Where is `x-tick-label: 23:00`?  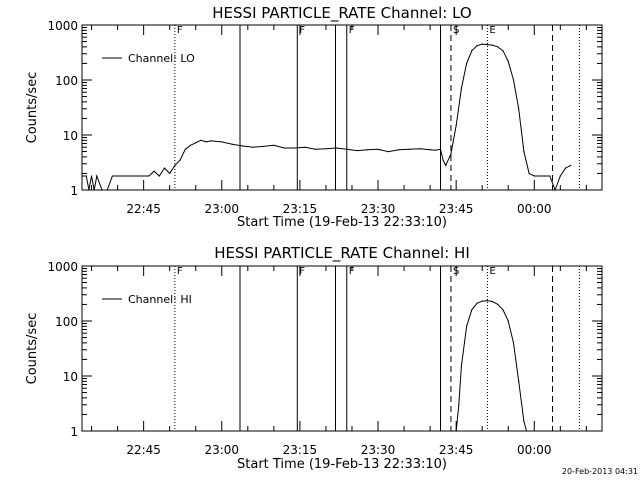
x-tick-label: 23:00 is located at coordinates (221, 209).